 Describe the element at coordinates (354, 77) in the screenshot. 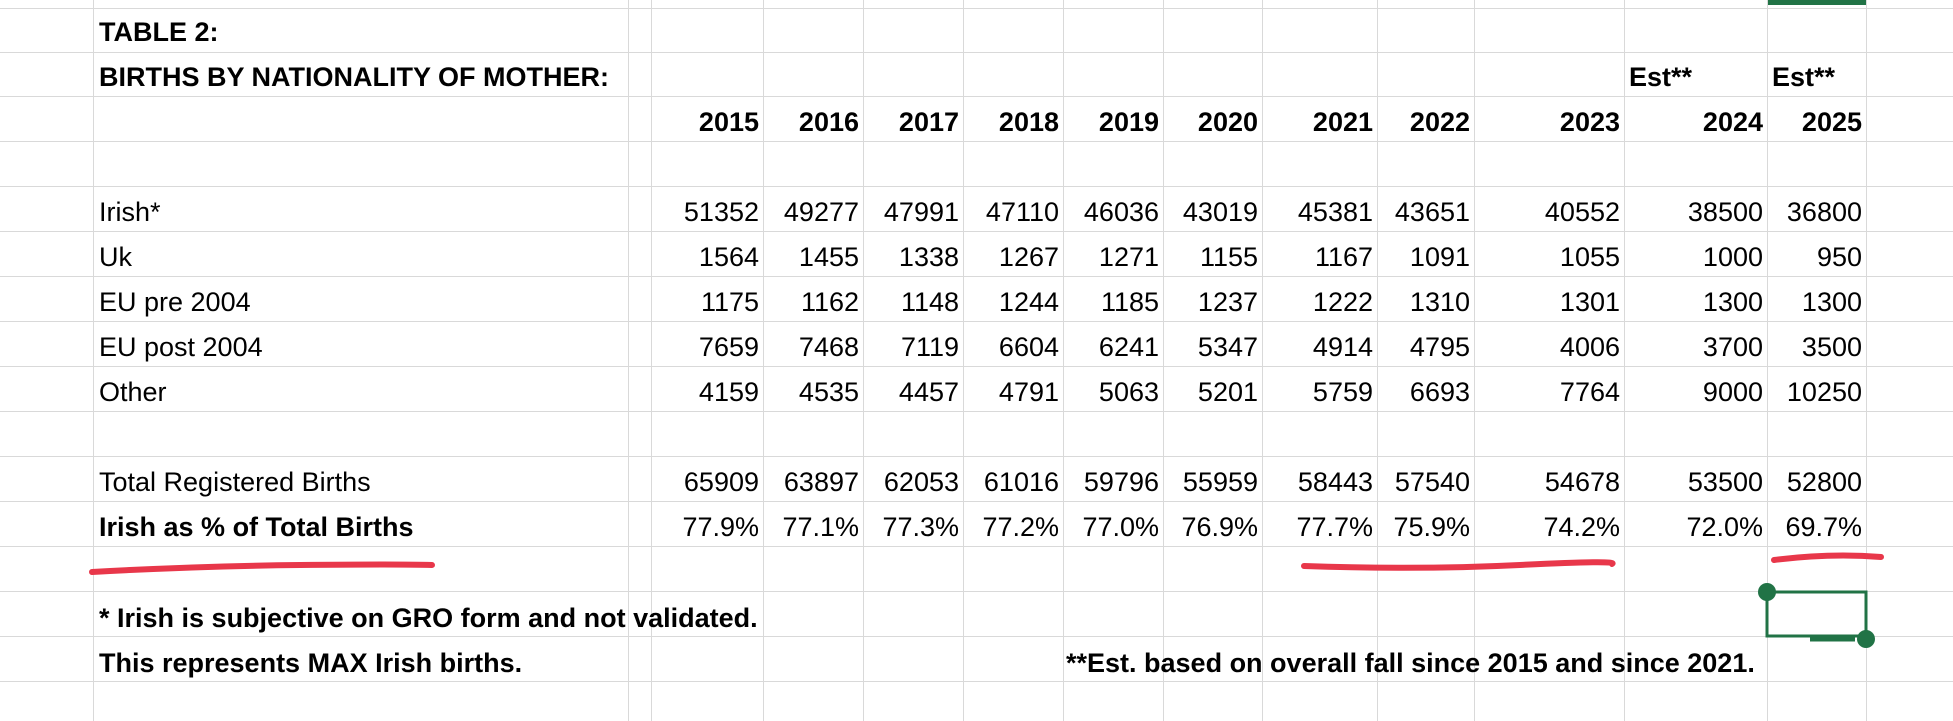

I see `table-subtitle: BIRTHS BY NATIONALITY OF MOTHER:` at that location.